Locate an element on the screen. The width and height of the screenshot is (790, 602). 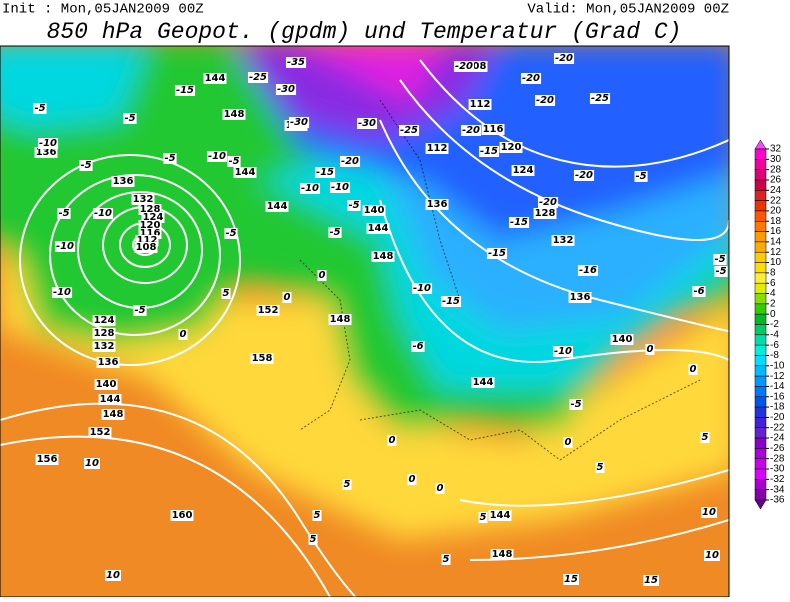
height-label: 128 is located at coordinates (545, 213).